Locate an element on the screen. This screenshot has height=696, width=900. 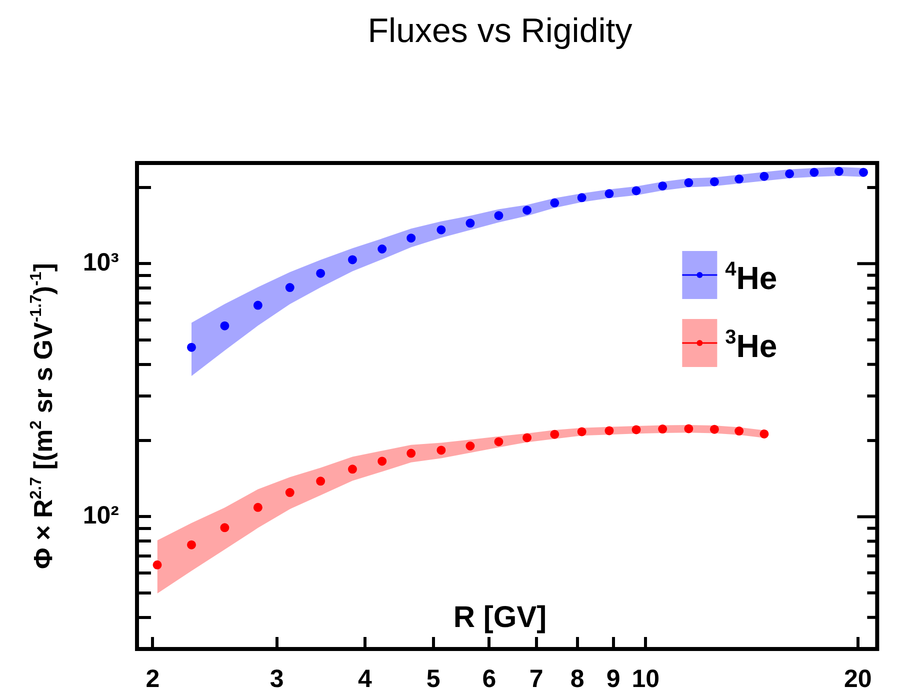
x-tick-label: 5 is located at coordinates (433, 678).